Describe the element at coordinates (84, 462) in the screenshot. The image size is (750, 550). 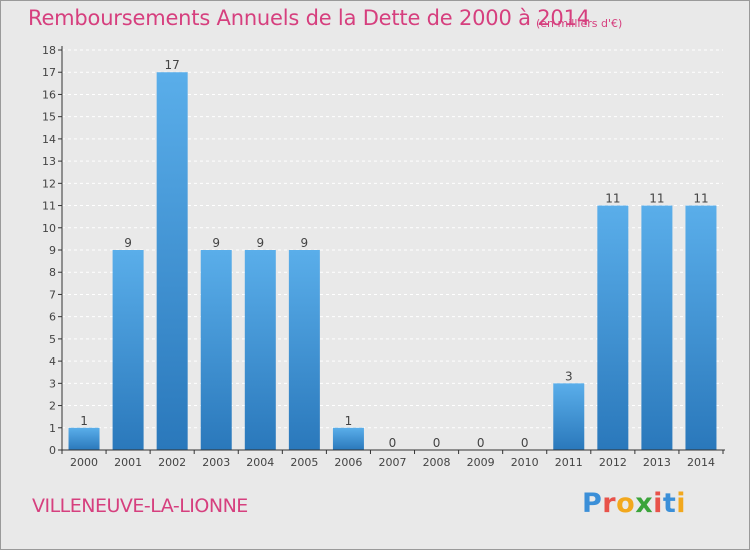
I see `x-tick-label-2000: 2000` at that location.